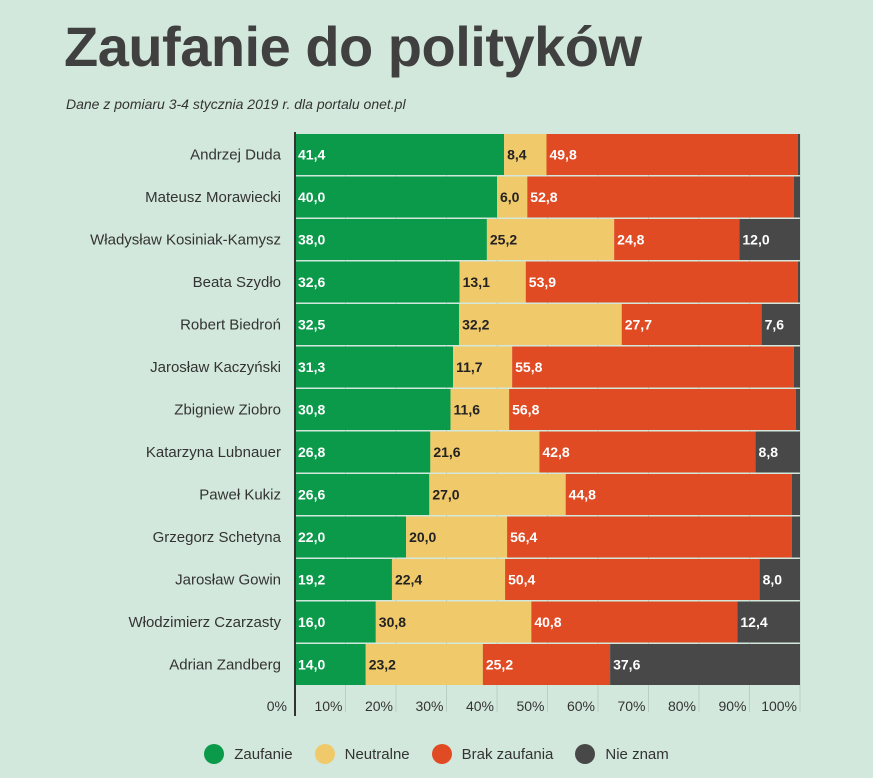  What do you see at coordinates (228, 580) in the screenshot?
I see `category-label-jaroslaw-gowin: Jarosław Gowin` at bounding box center [228, 580].